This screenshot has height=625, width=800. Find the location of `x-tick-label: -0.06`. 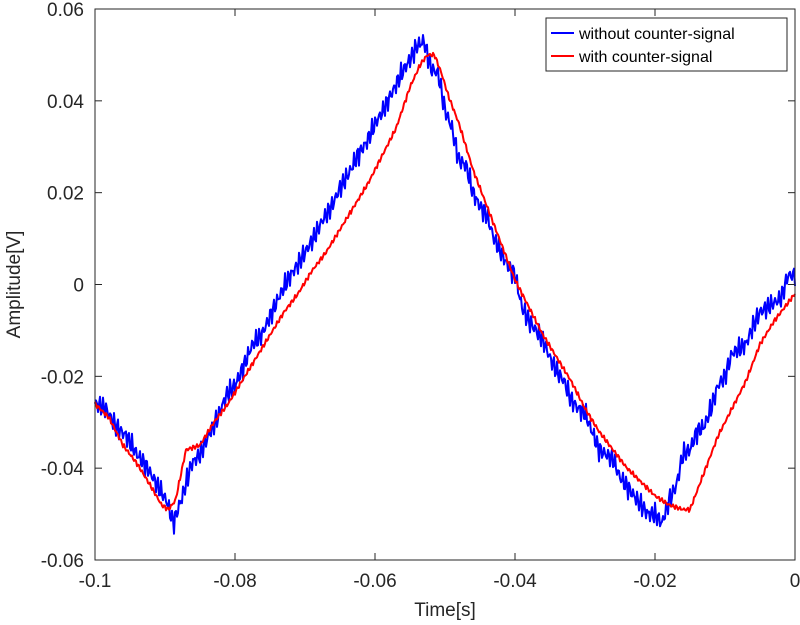

x-tick-label: -0.06 is located at coordinates (374, 581).